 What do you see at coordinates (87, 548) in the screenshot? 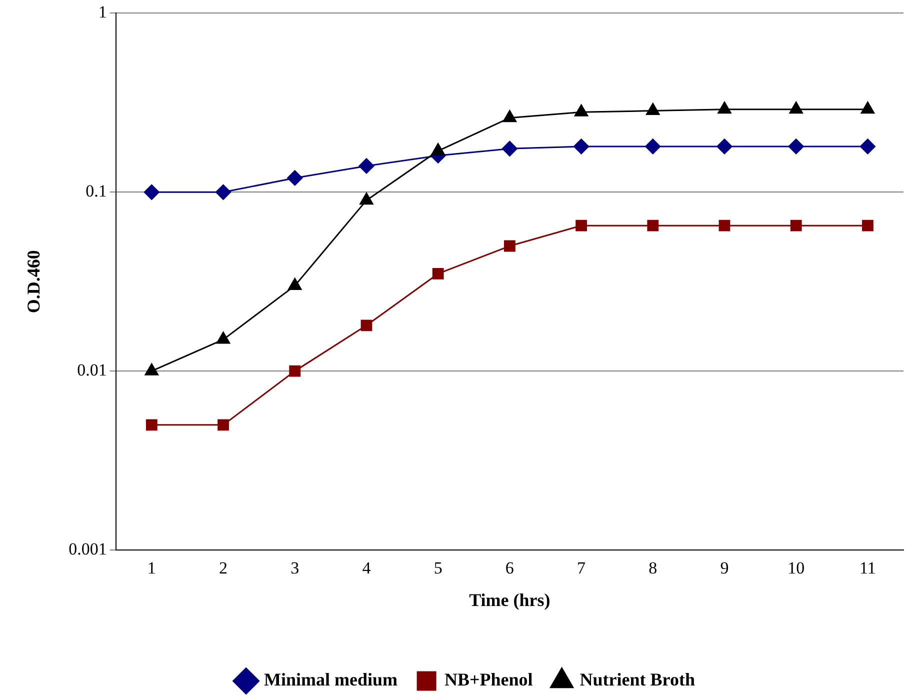
I see `y-tick-label: 0.001` at bounding box center [87, 548].